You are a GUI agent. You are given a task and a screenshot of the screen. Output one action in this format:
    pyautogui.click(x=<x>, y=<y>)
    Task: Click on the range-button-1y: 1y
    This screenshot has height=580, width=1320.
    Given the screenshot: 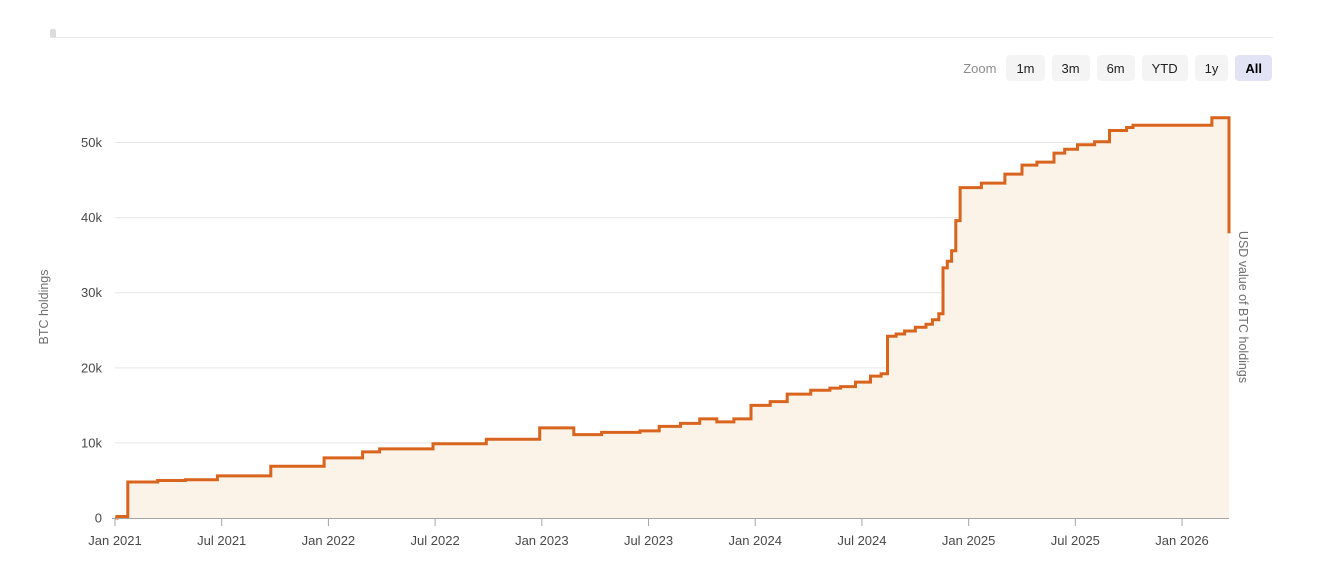 What is the action you would take?
    pyautogui.click(x=1211, y=68)
    